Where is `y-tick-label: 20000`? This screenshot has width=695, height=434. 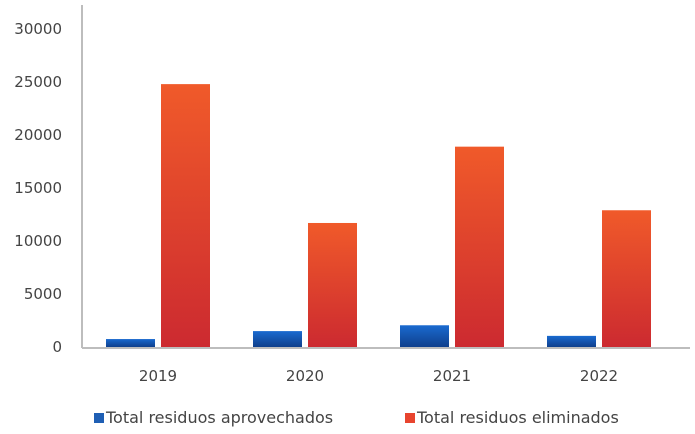 y-tick-label: 20000 is located at coordinates (38, 135).